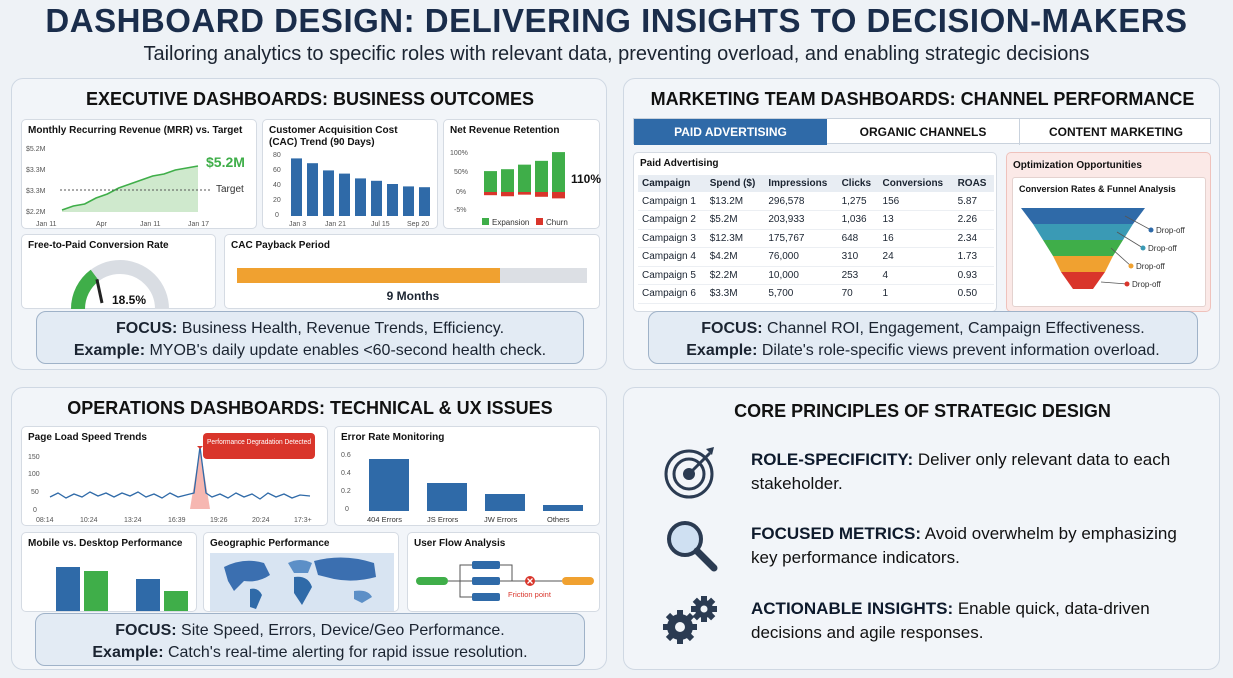  Describe the element at coordinates (412, 275) in the screenshot. I see `payback-track` at that location.